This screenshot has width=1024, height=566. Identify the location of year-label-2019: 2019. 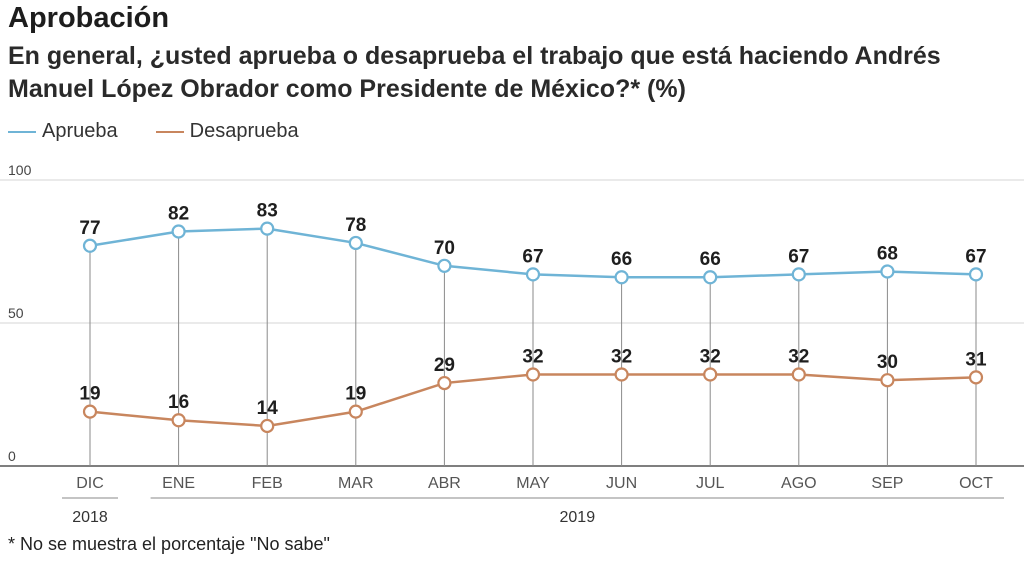
(578, 517).